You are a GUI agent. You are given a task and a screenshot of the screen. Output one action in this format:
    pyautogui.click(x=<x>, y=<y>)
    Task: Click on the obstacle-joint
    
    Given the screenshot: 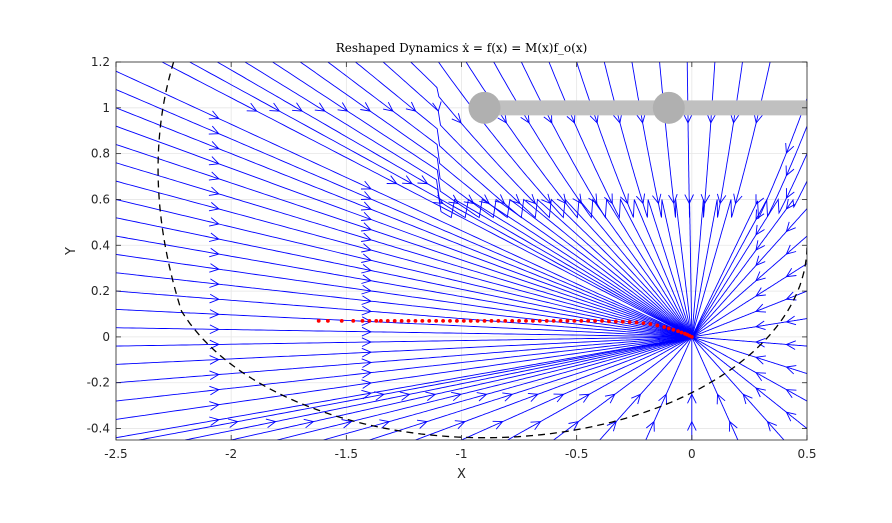 What is the action you would take?
    pyautogui.click(x=668, y=107)
    